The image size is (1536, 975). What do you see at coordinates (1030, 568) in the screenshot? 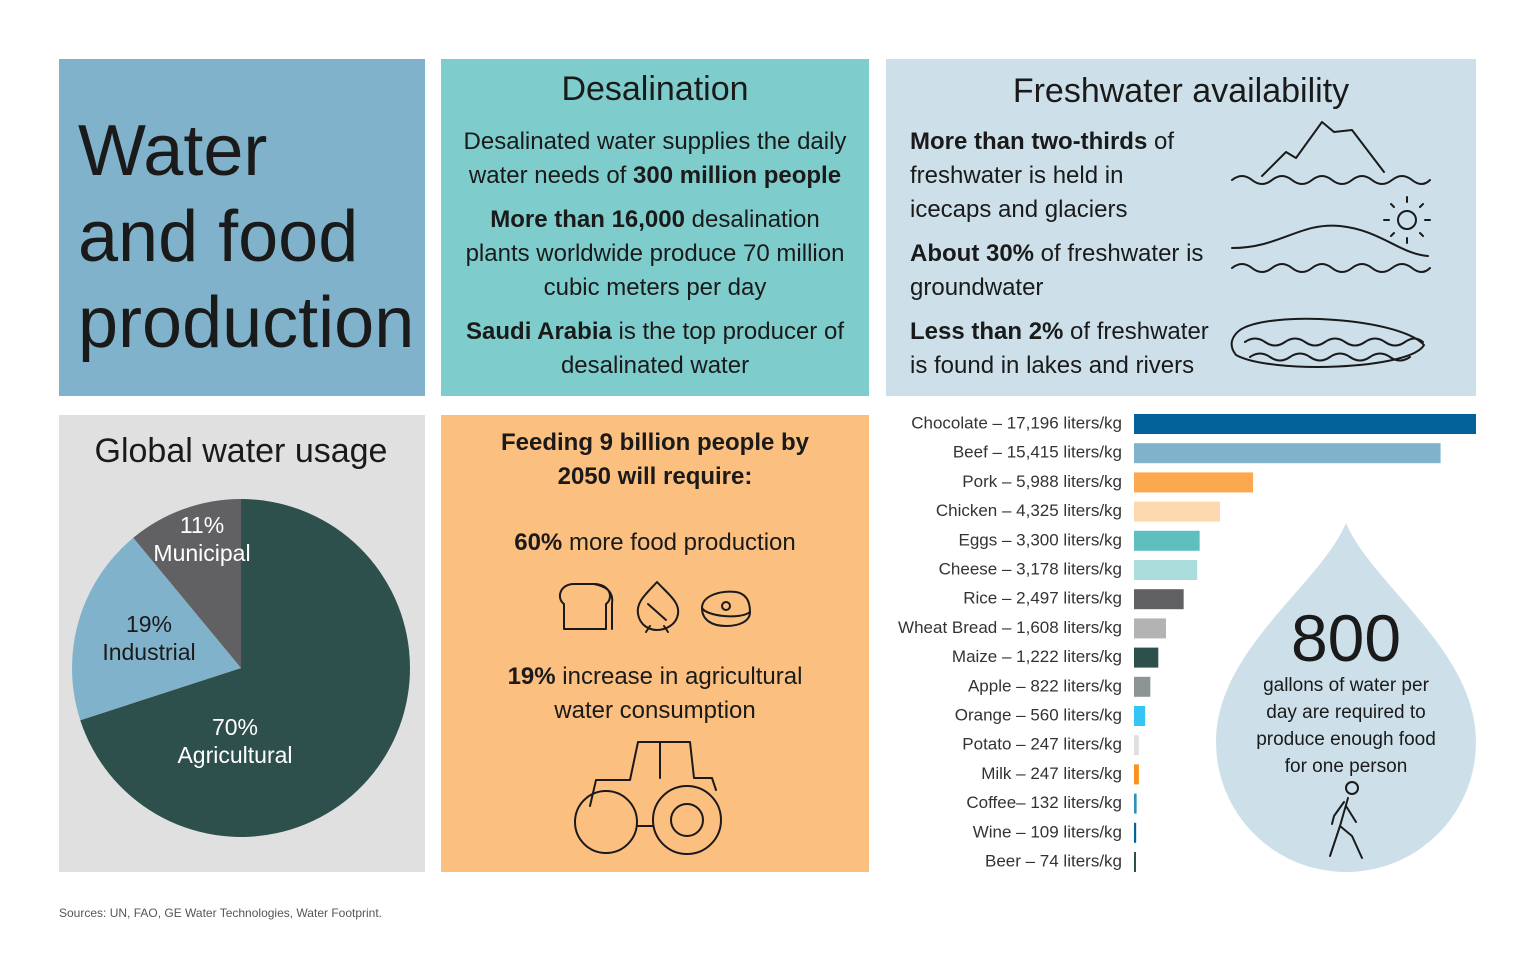
I see `bar-label: Cheese – 3,178 liters/kg` at bounding box center [1030, 568].